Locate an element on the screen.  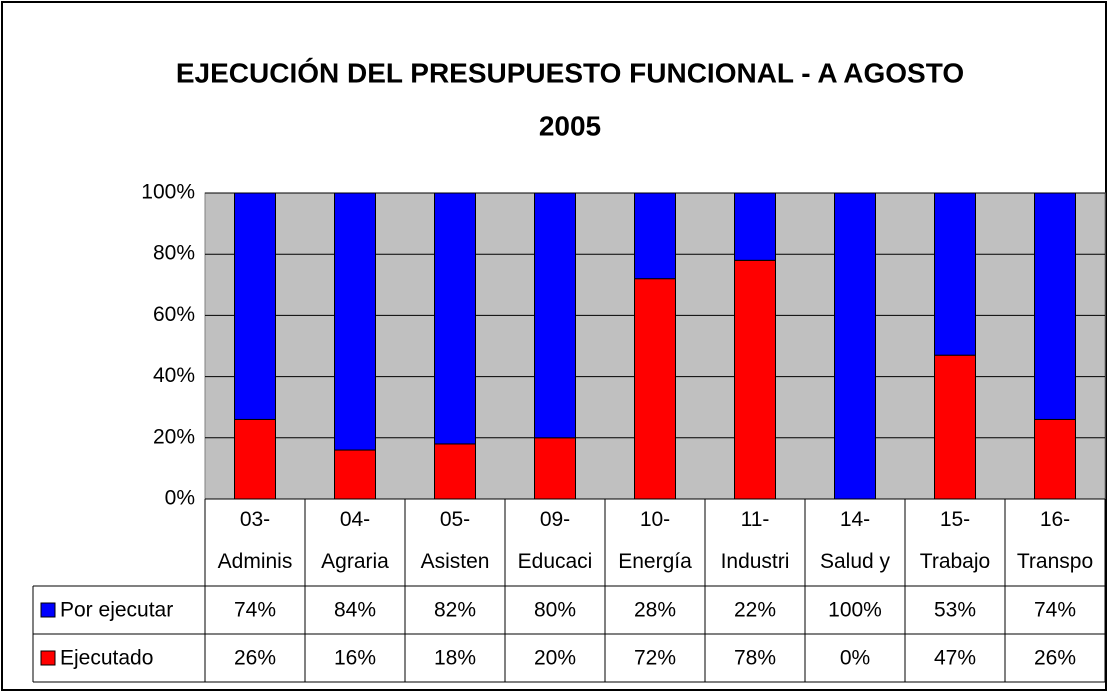
y-tick-label: 80% is located at coordinates (174, 253).